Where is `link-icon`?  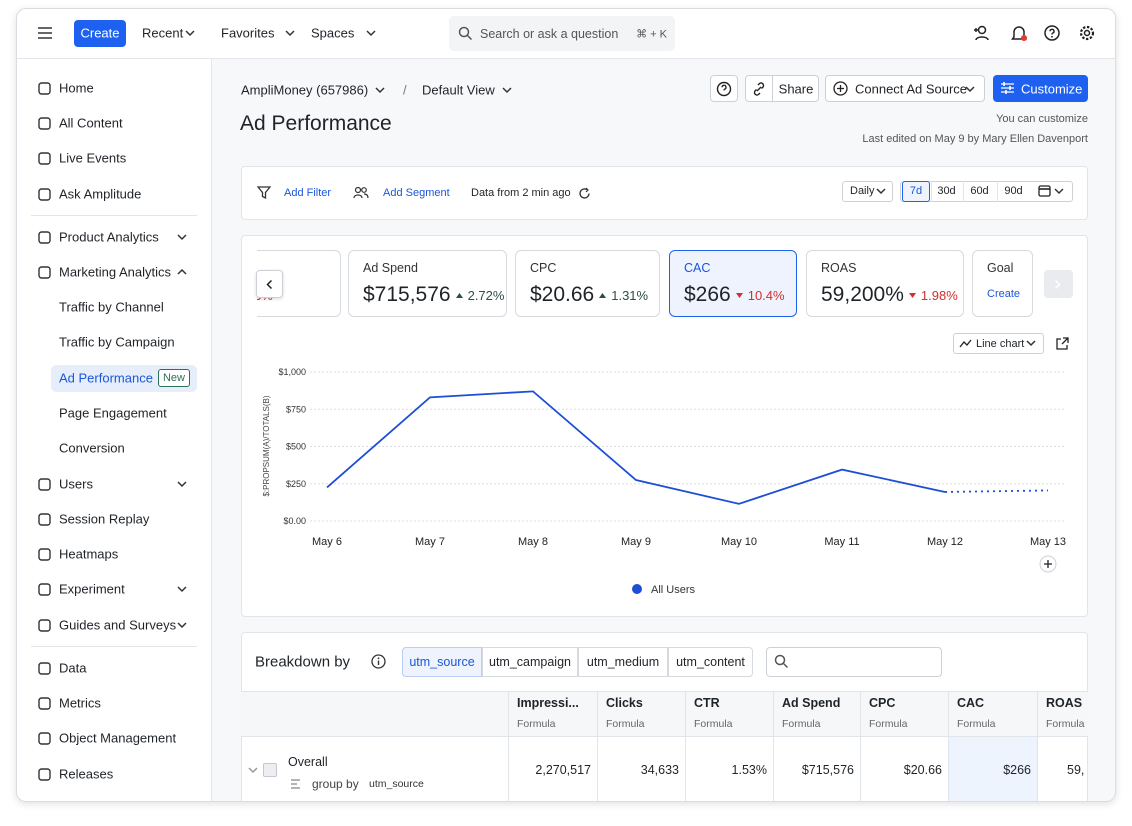
link-icon is located at coordinates (759, 89).